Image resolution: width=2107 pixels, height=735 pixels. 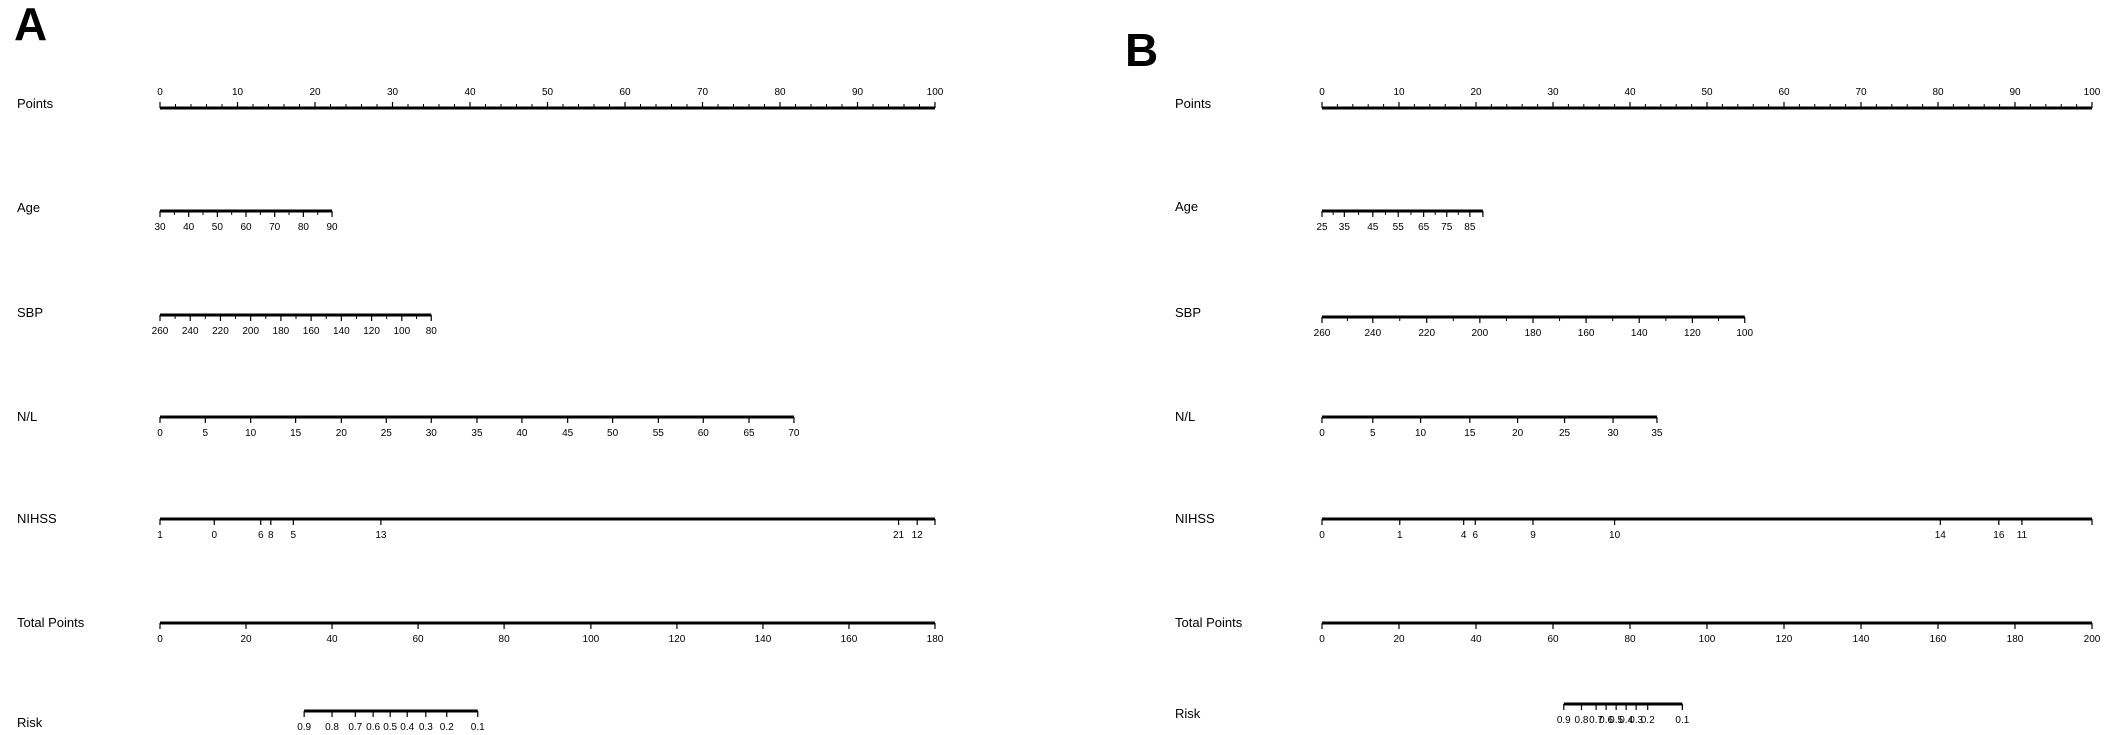 I want to click on tick-label: 21, so click(x=899, y=535).